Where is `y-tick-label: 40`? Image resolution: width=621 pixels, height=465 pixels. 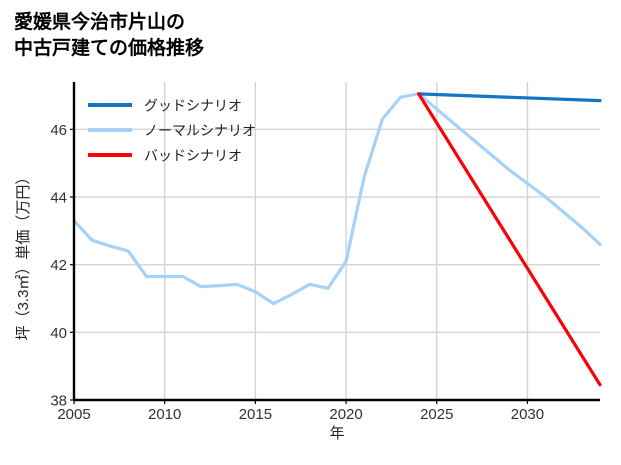 y-tick-label: 40 is located at coordinates (58, 333).